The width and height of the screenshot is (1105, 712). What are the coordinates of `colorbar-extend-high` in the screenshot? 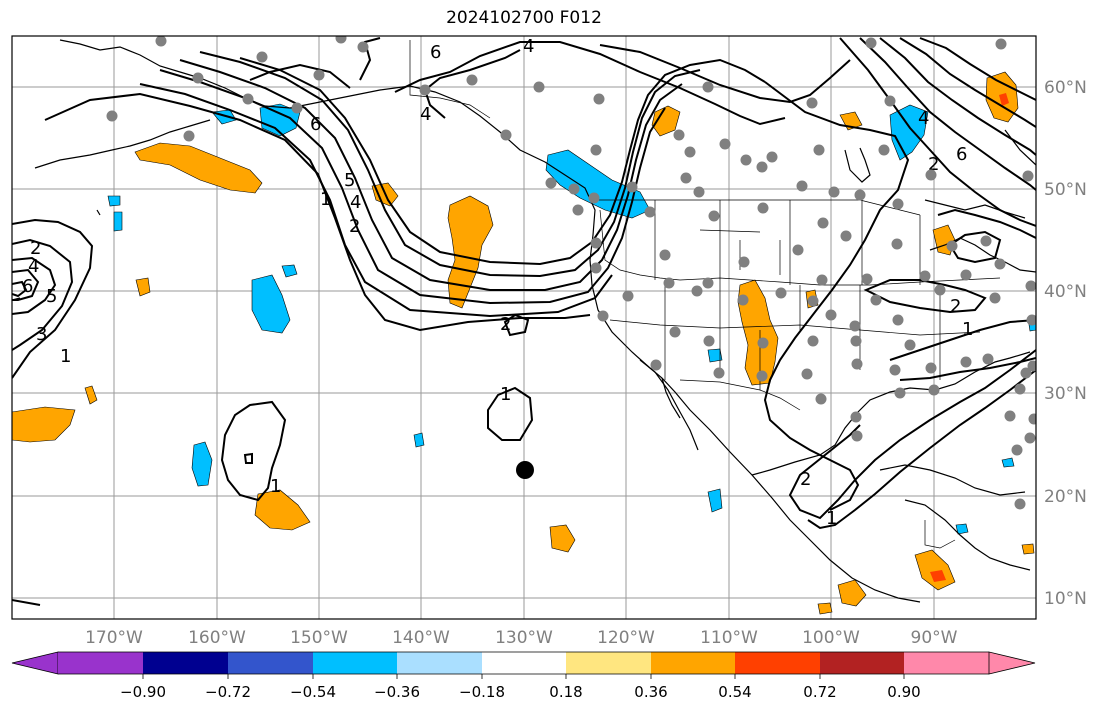 It's located at (1012, 663).